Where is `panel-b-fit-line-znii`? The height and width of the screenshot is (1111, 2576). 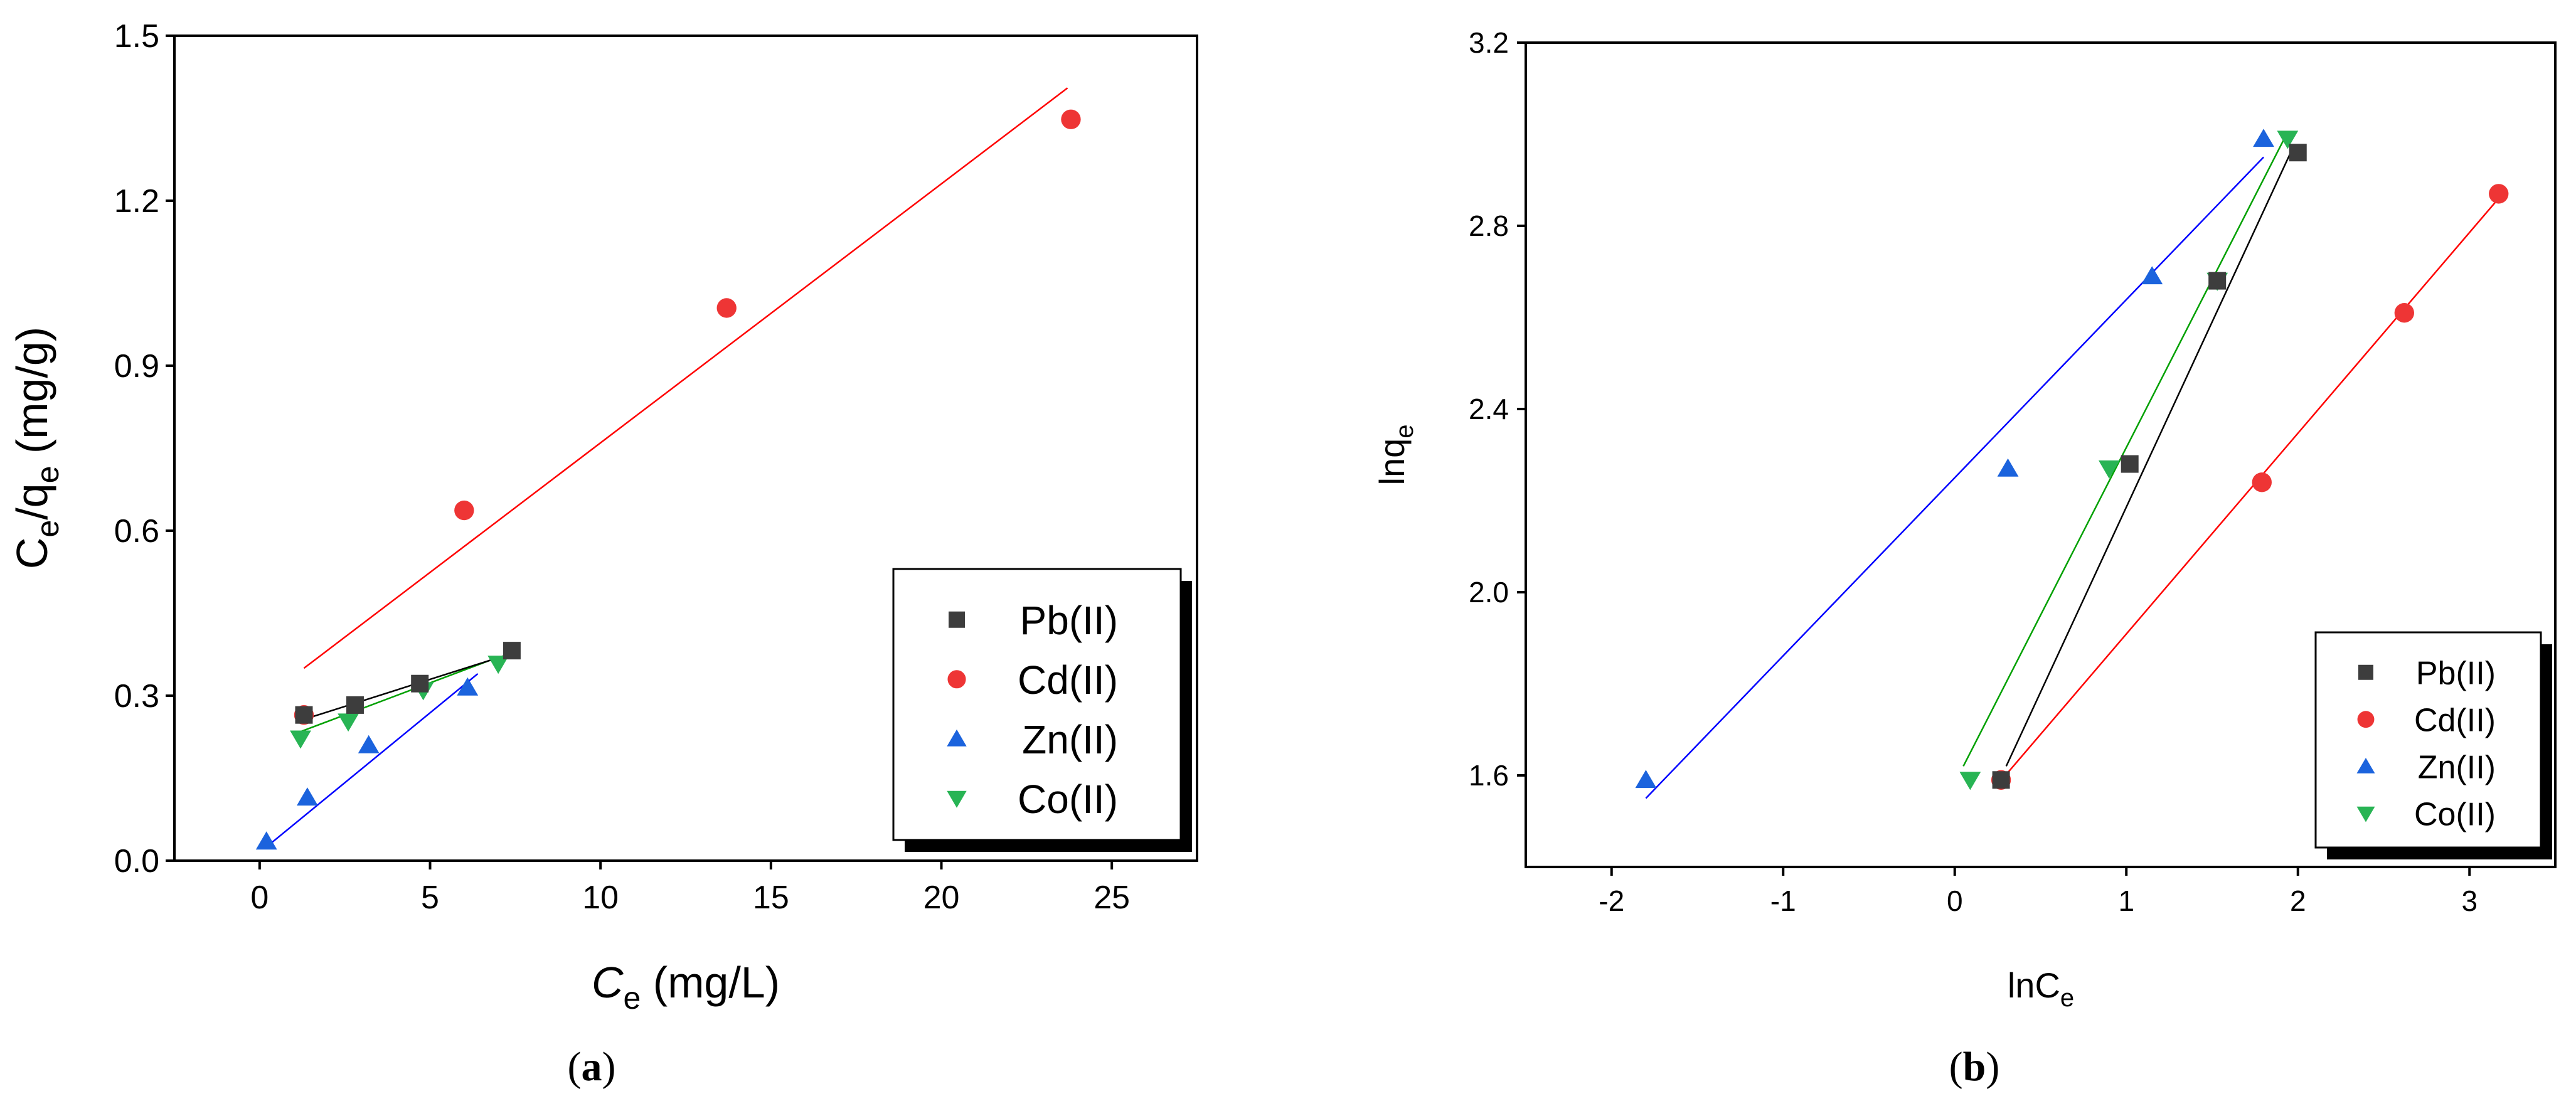 panel-b-fit-line-znii is located at coordinates (1954, 477).